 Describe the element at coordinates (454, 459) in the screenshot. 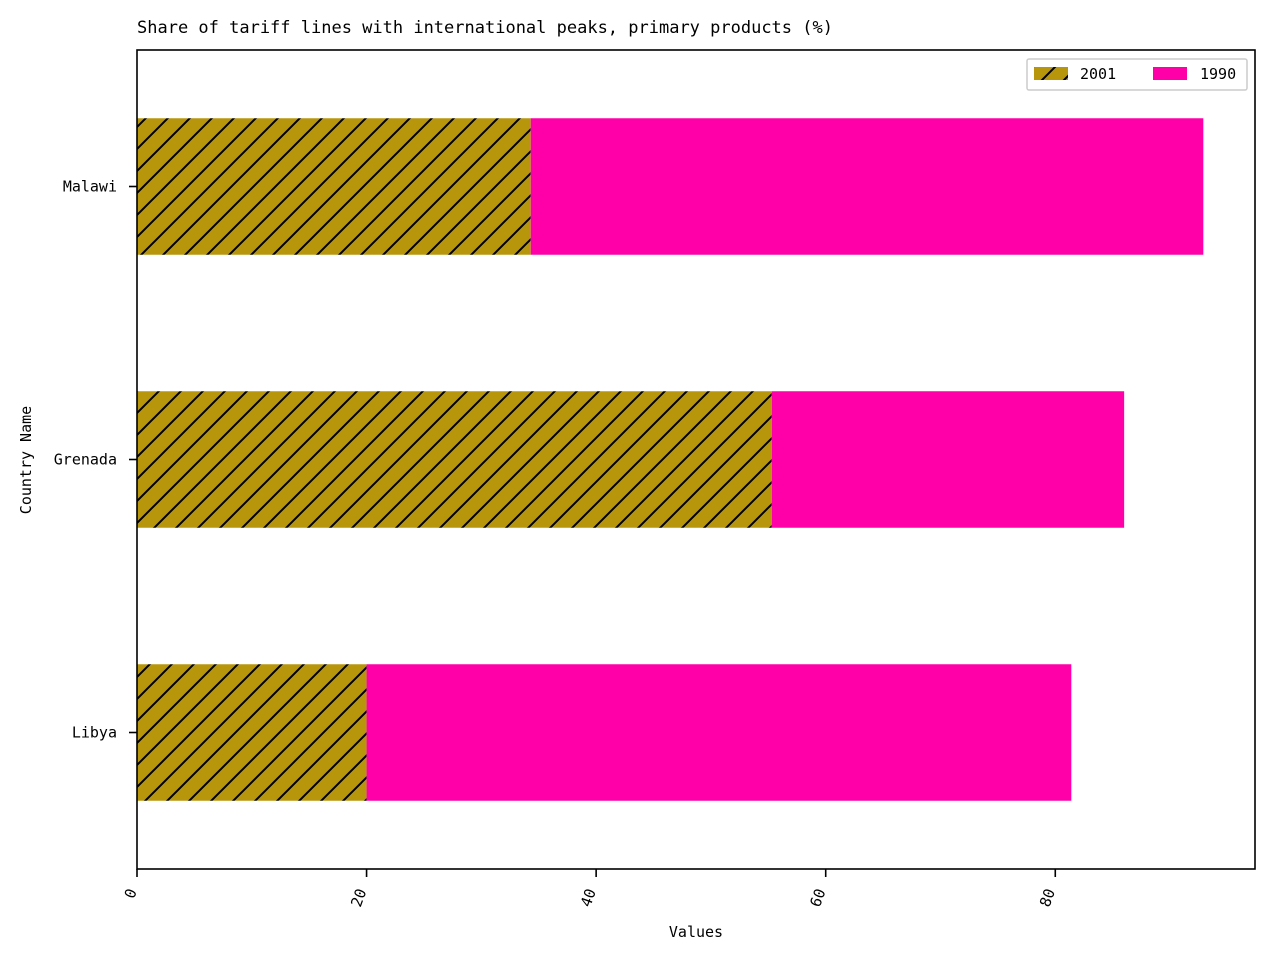

I see `bar-2001-grenada` at that location.